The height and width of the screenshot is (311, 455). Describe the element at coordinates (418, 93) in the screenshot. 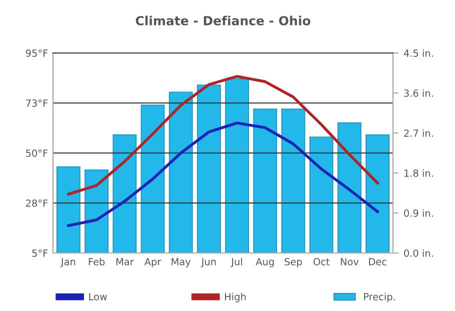

I see `y2-tick-label: 3.6 in.` at that location.